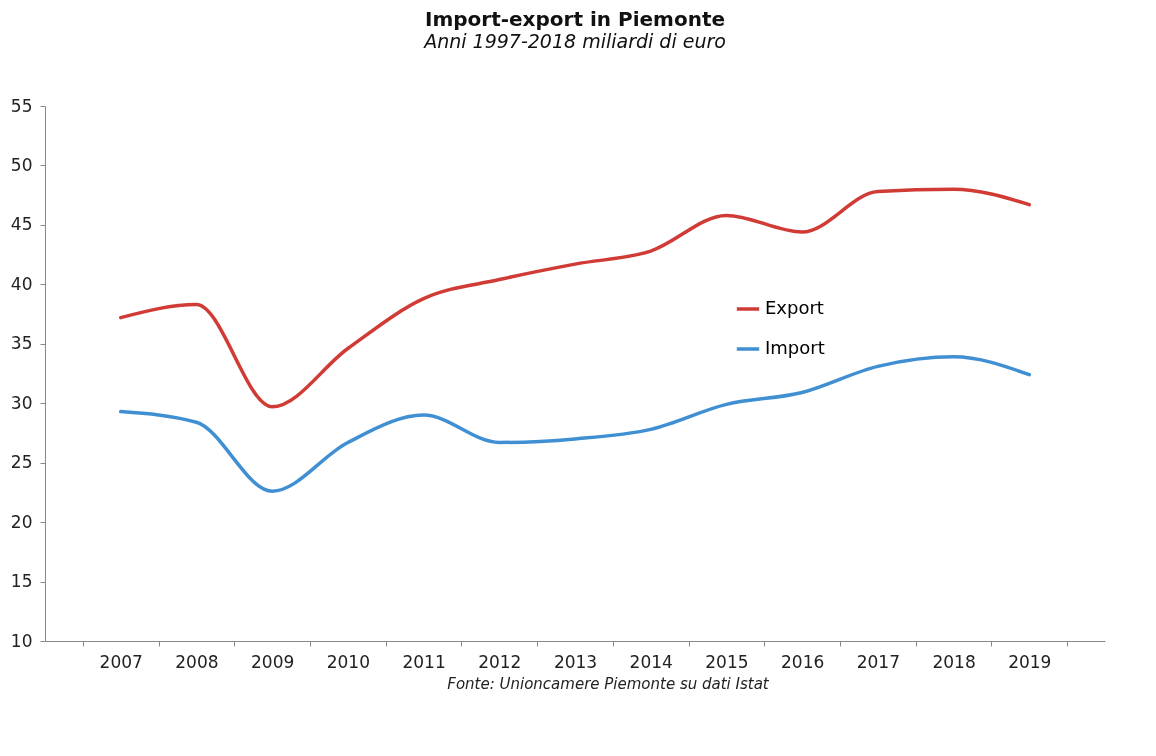  I want to click on x-tick-label: 2014, so click(651, 661).